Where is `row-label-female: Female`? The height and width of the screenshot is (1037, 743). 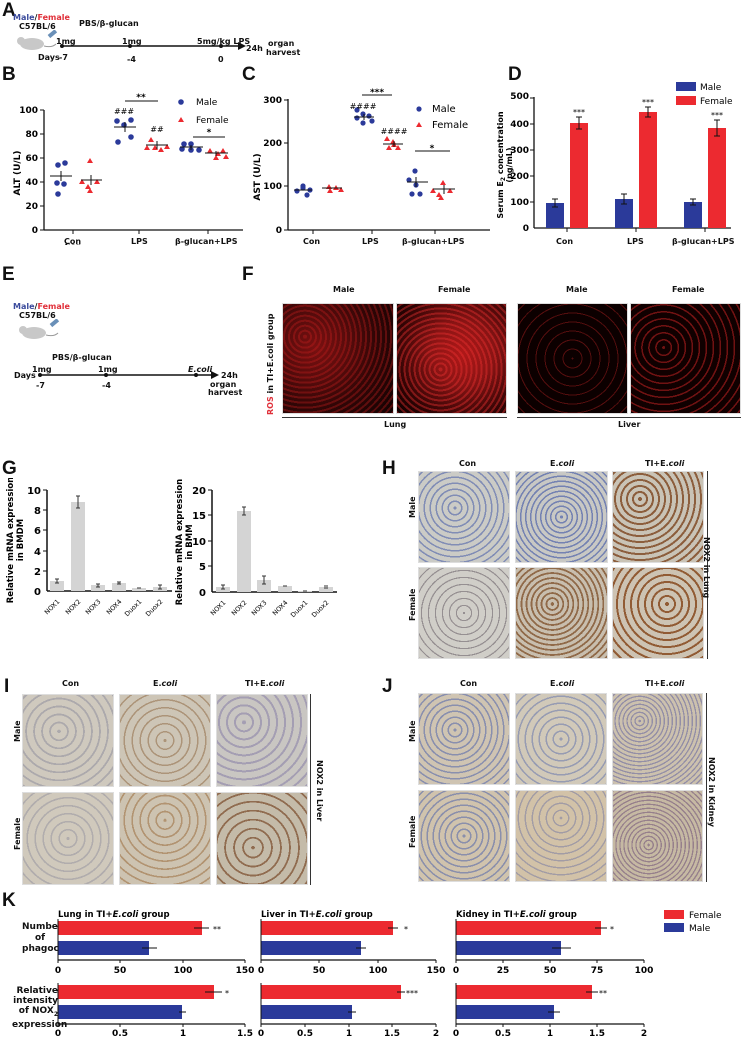
row-label-female: Female is located at coordinates (412, 604).